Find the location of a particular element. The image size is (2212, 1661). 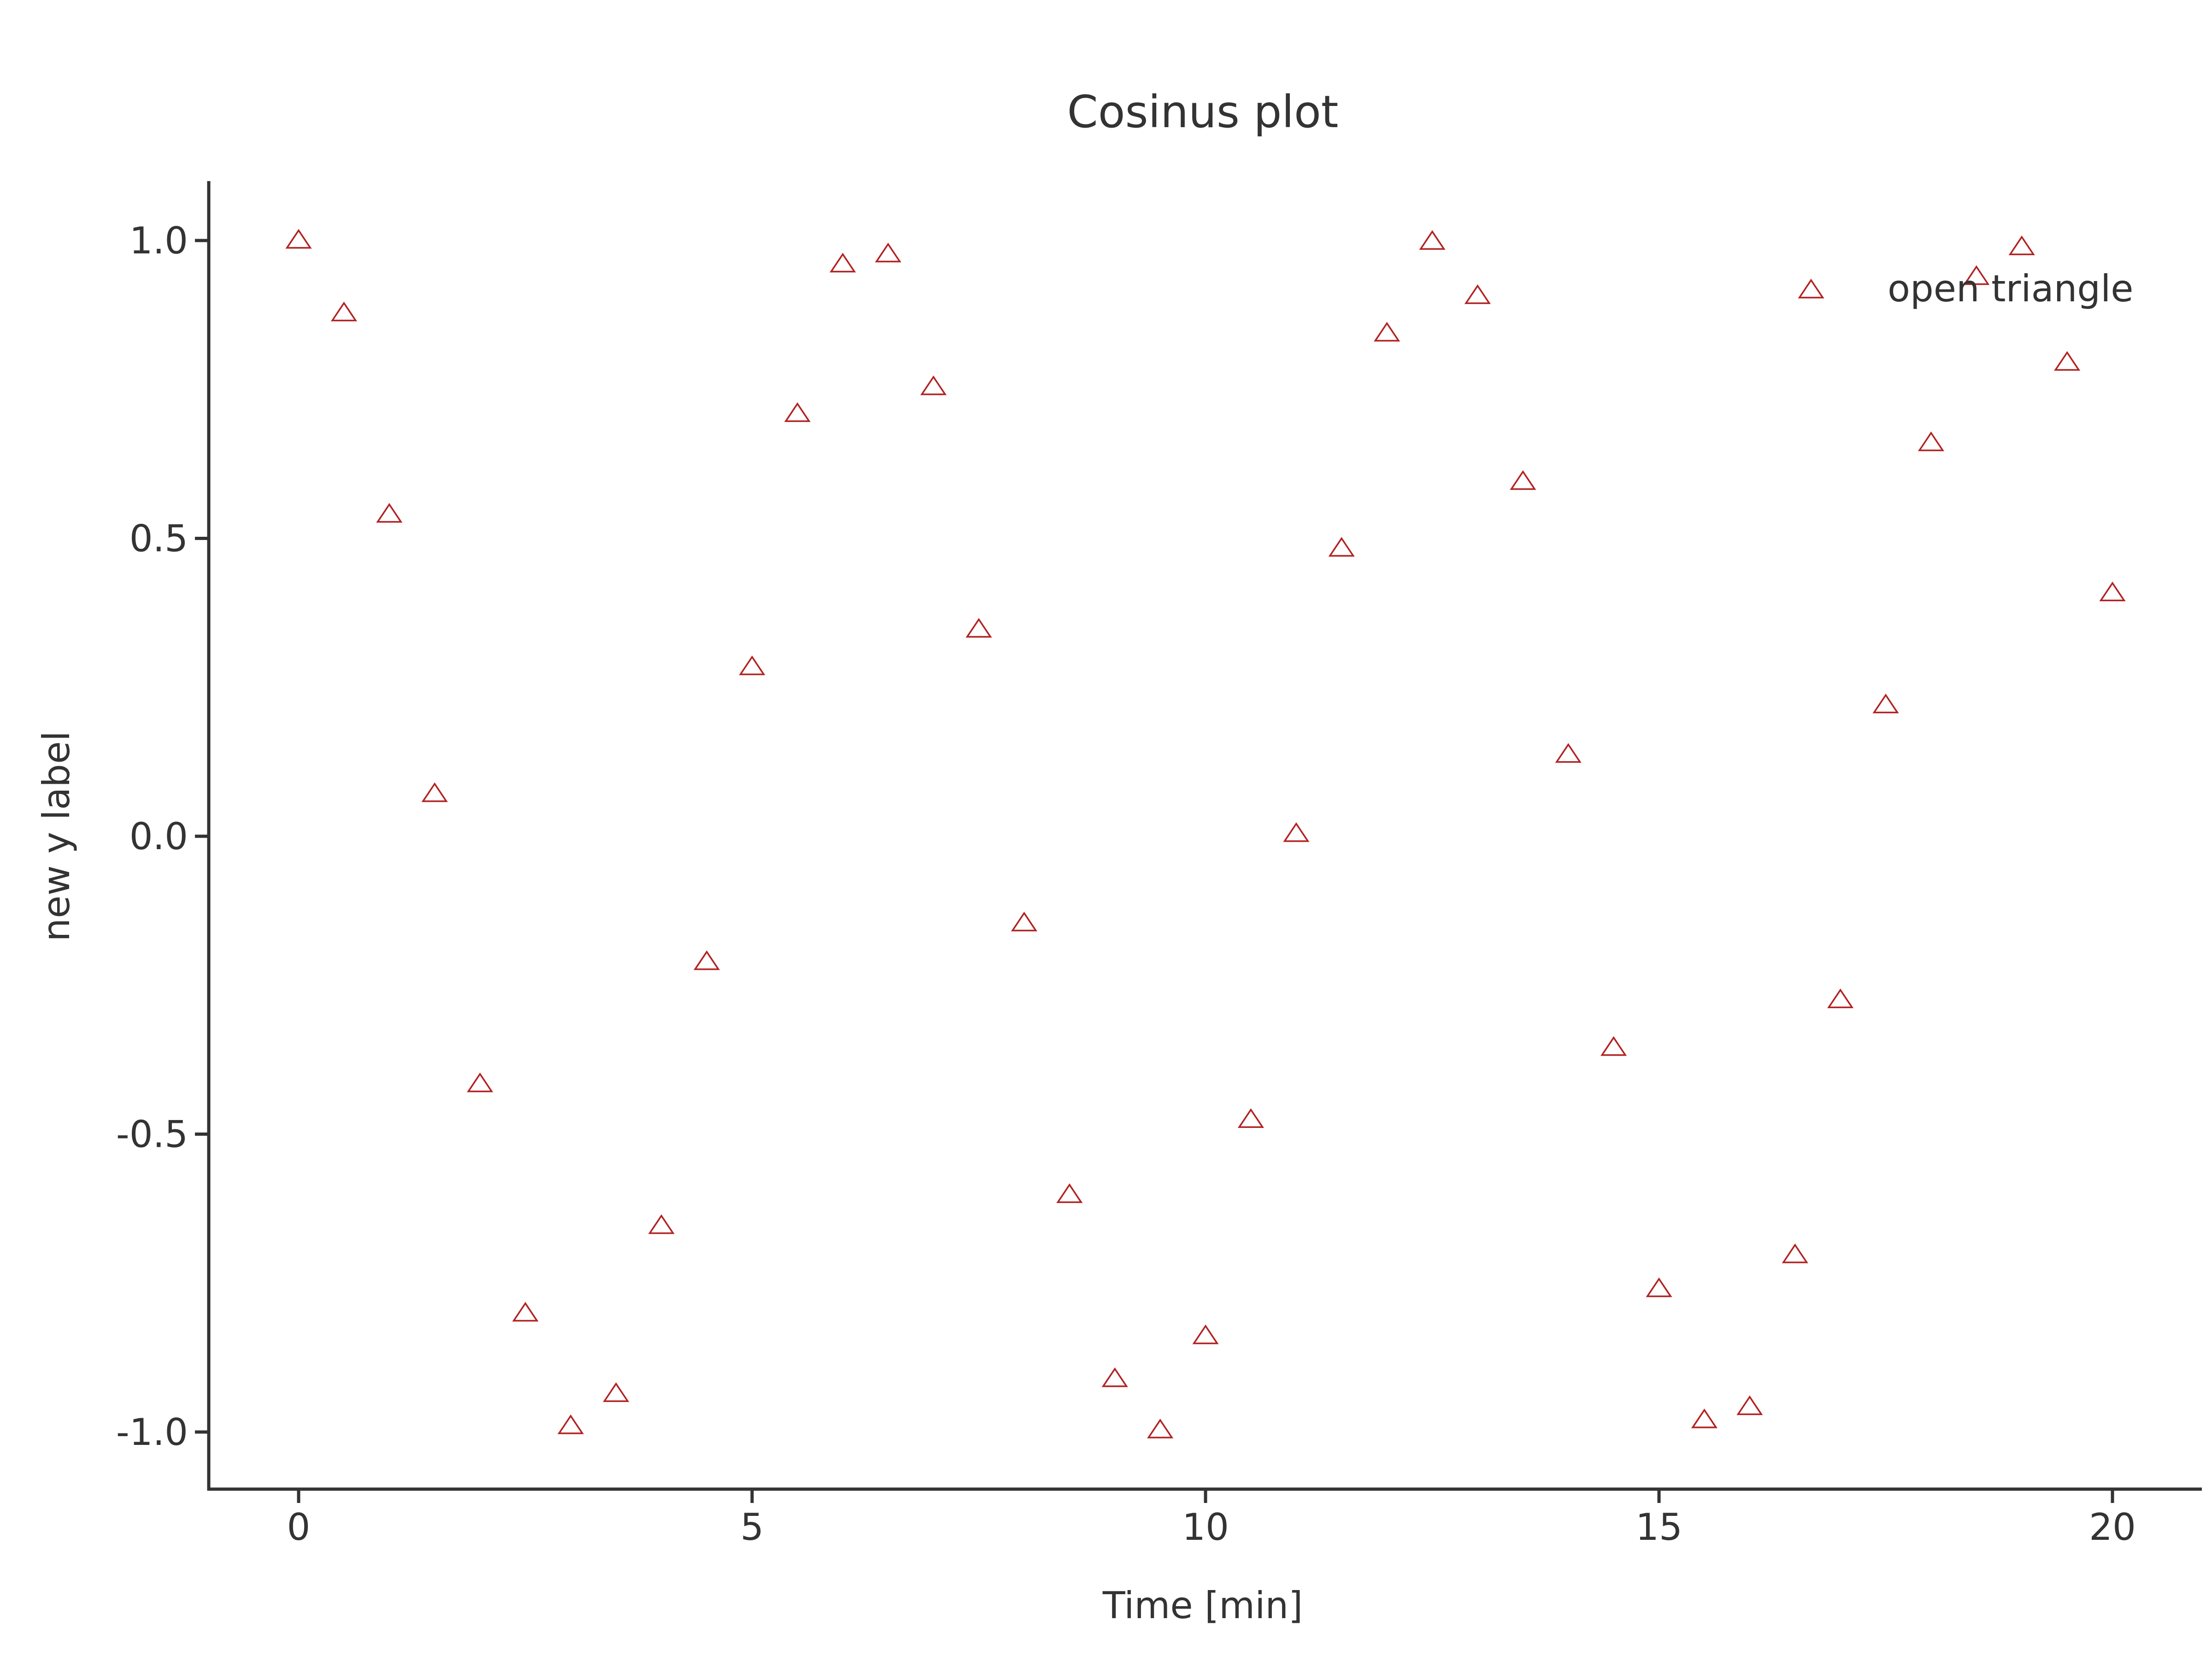

x-tick-label: 5 is located at coordinates (752, 1527).